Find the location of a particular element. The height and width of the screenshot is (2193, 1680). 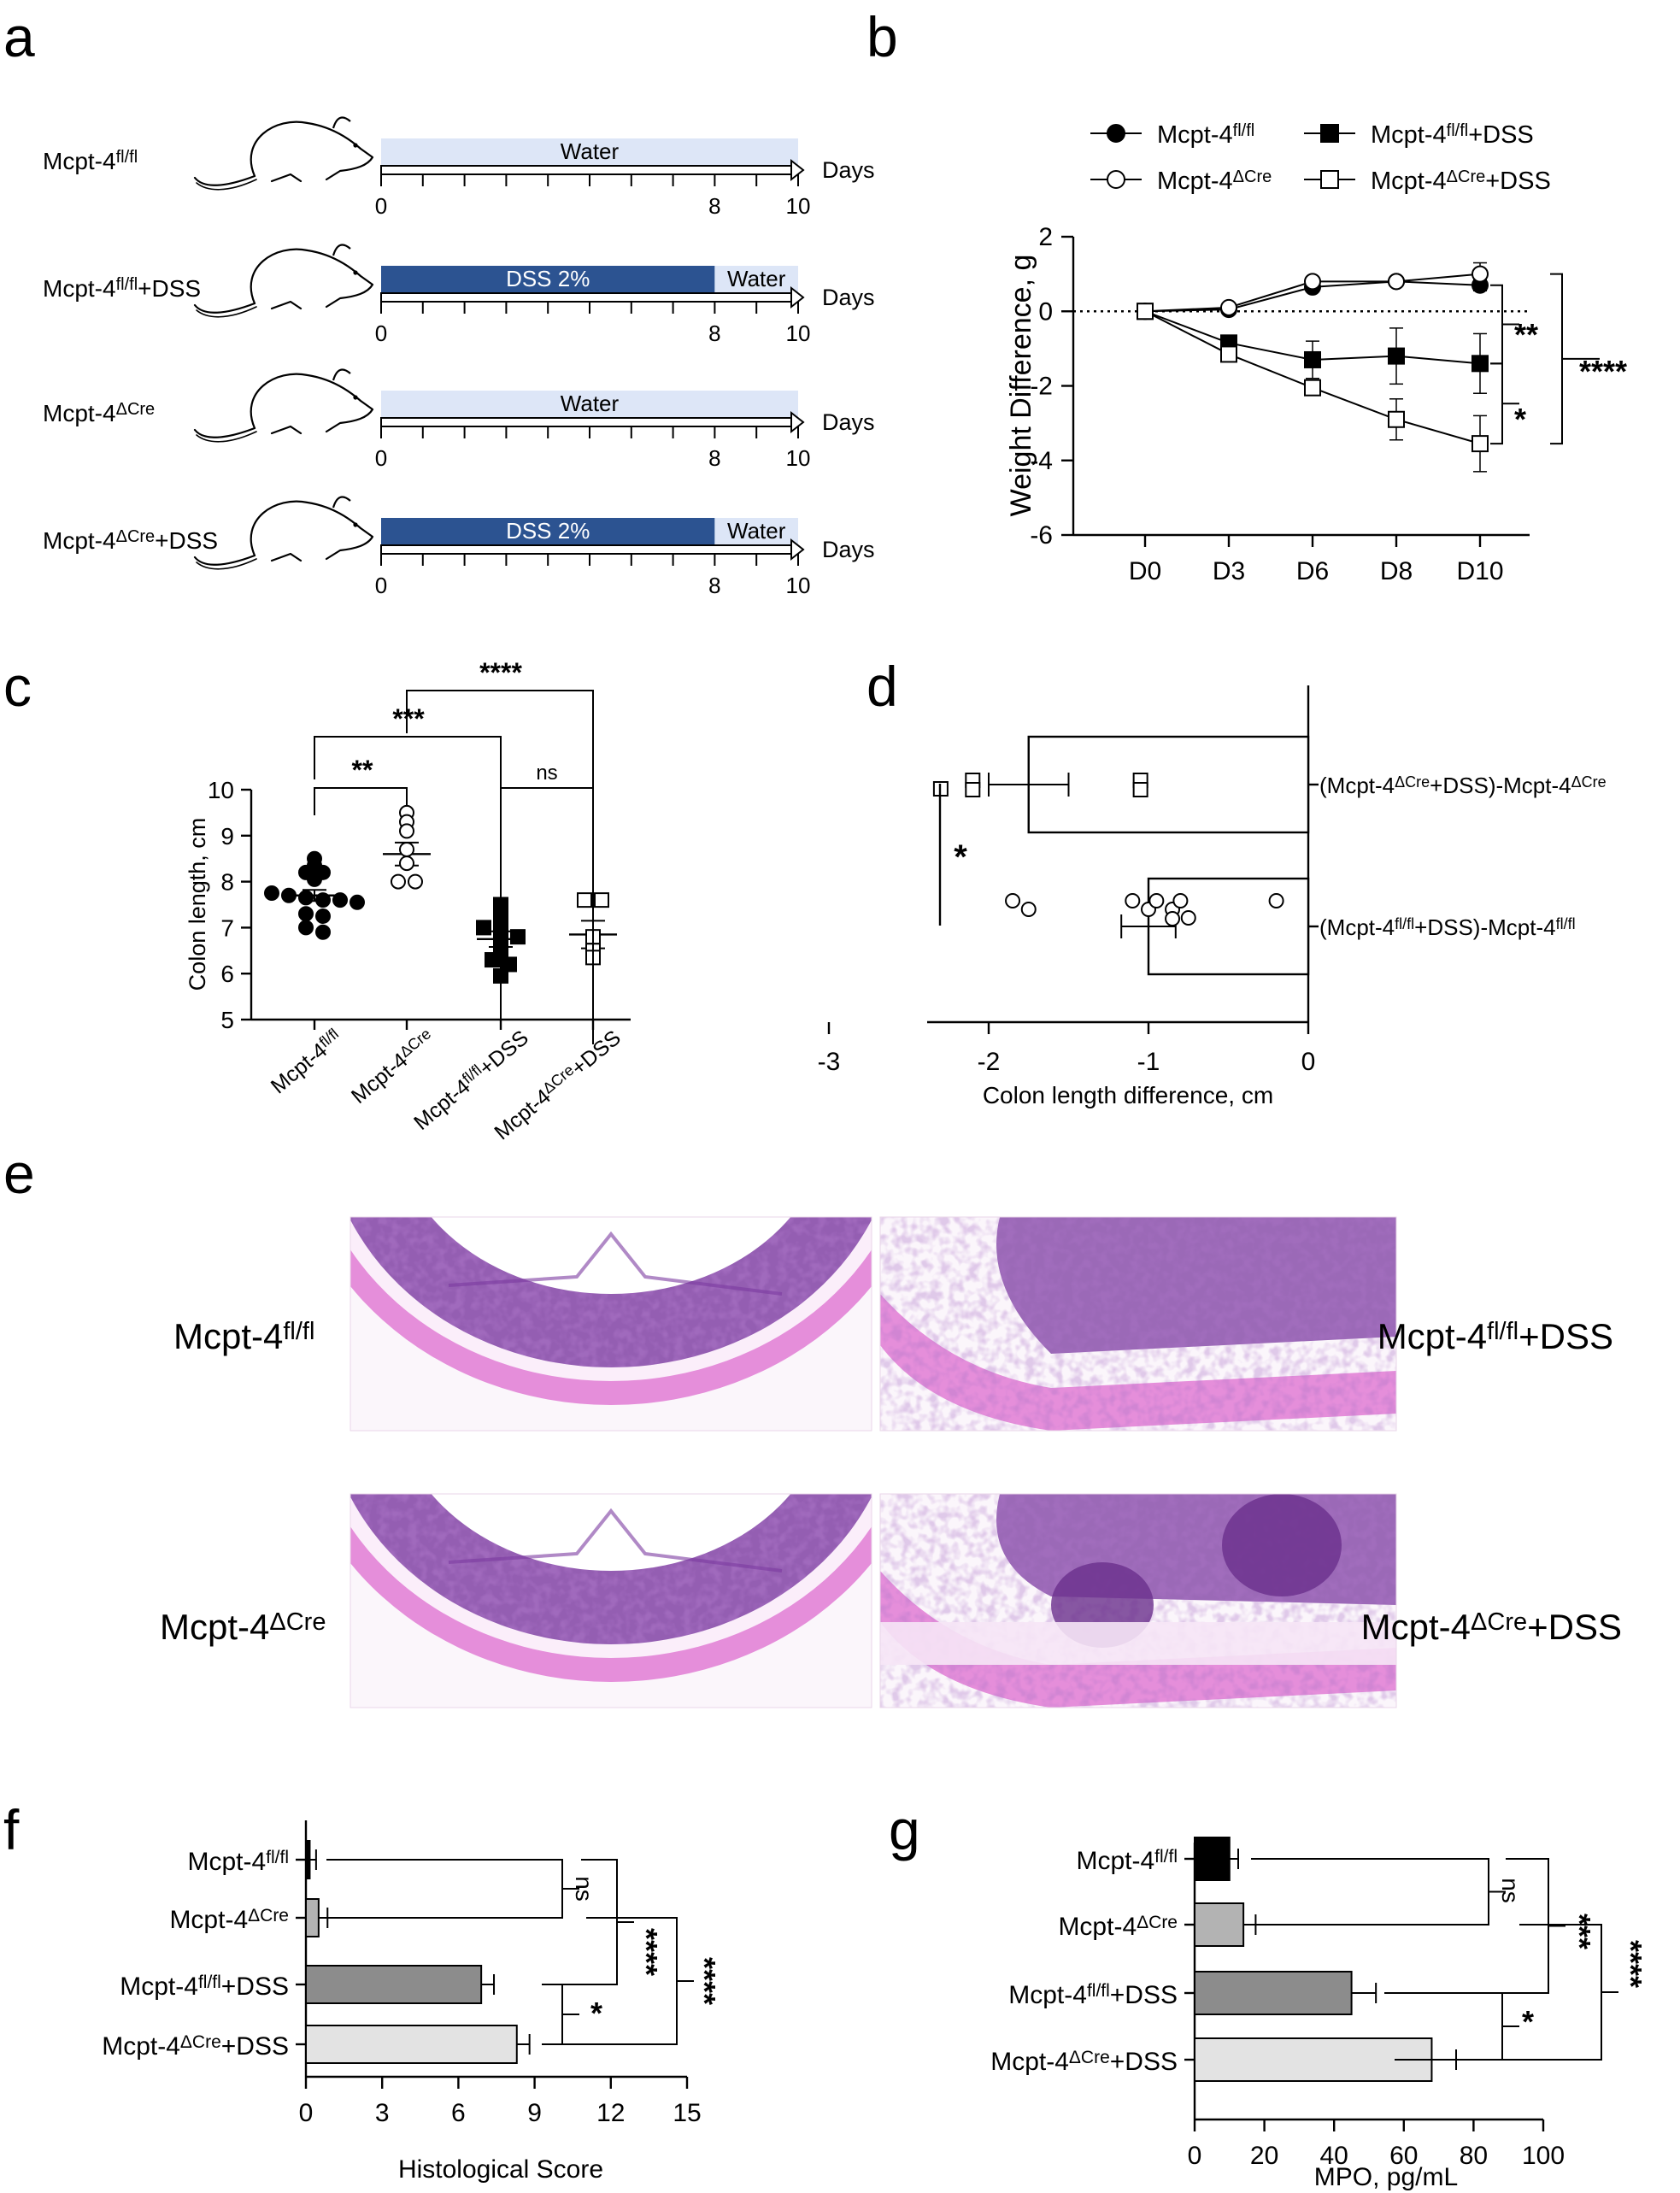

label-bracket: ( is located at coordinates (1323, 785).